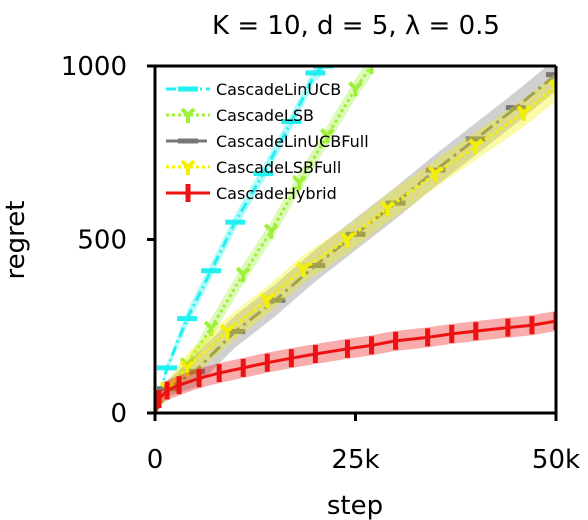  I want to click on series-CascadeHybrid, so click(355, 362).